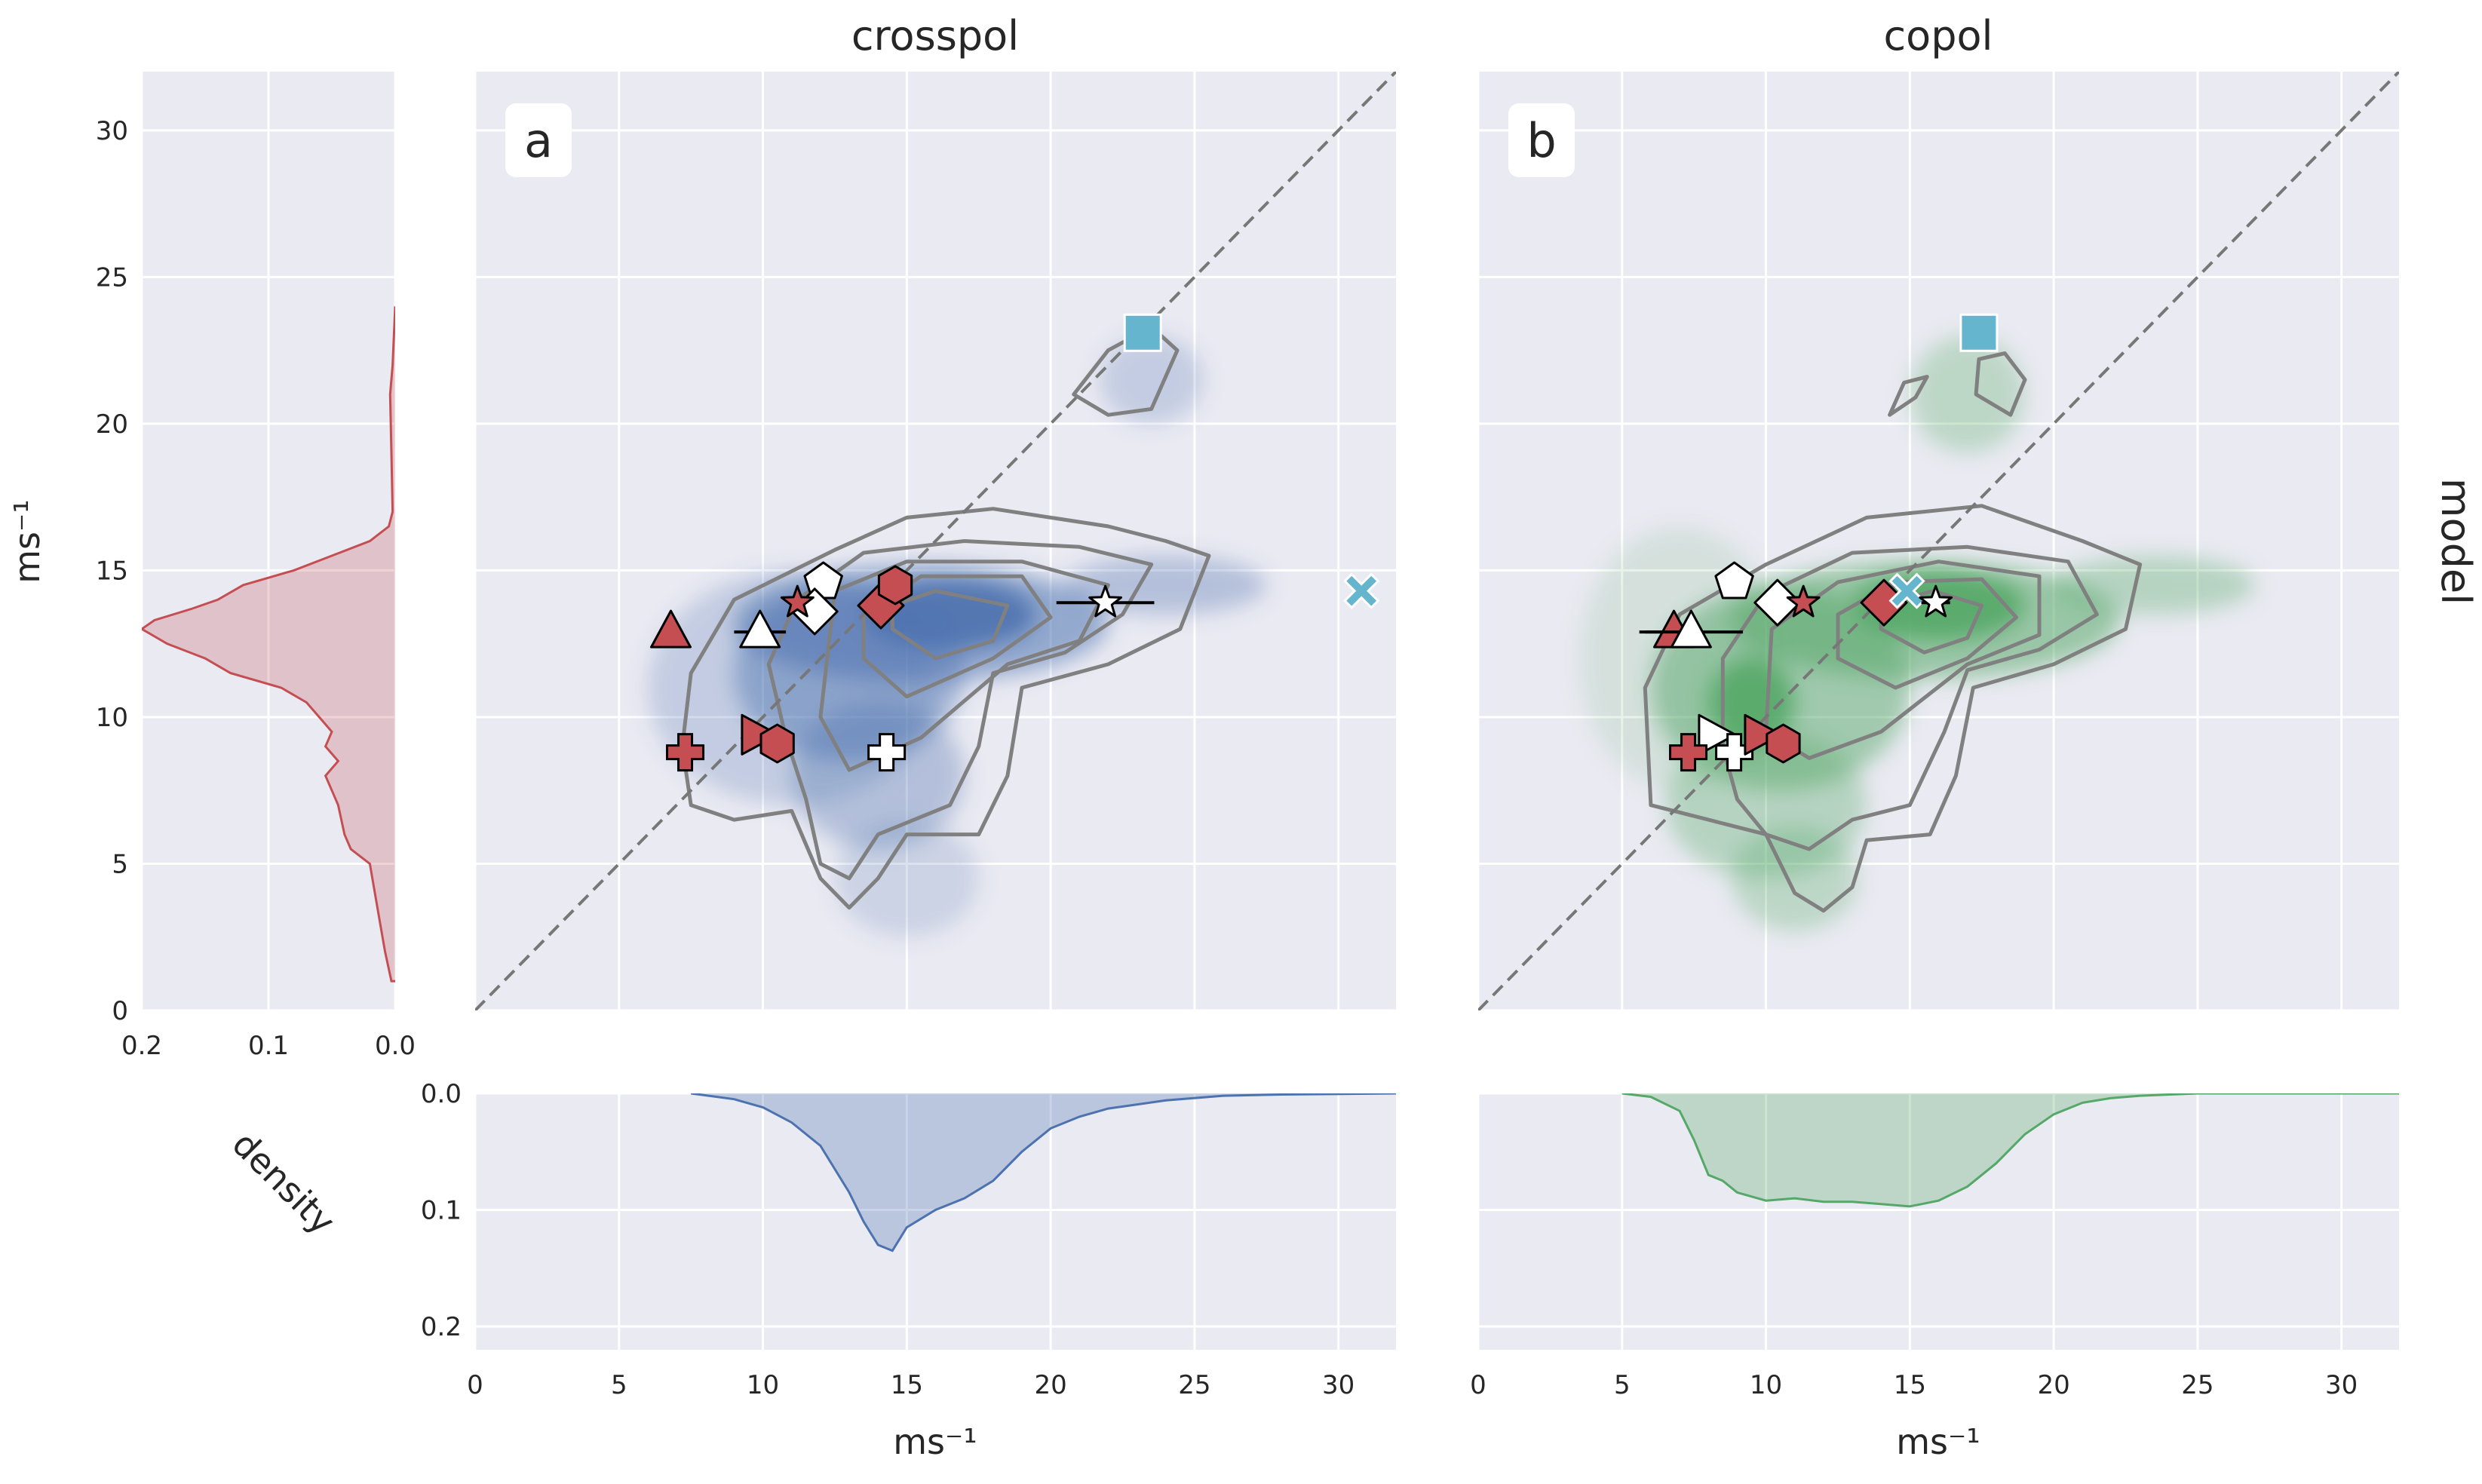 Image resolution: width=2482 pixels, height=1484 pixels. I want to click on title-copol: copol, so click(1938, 36).